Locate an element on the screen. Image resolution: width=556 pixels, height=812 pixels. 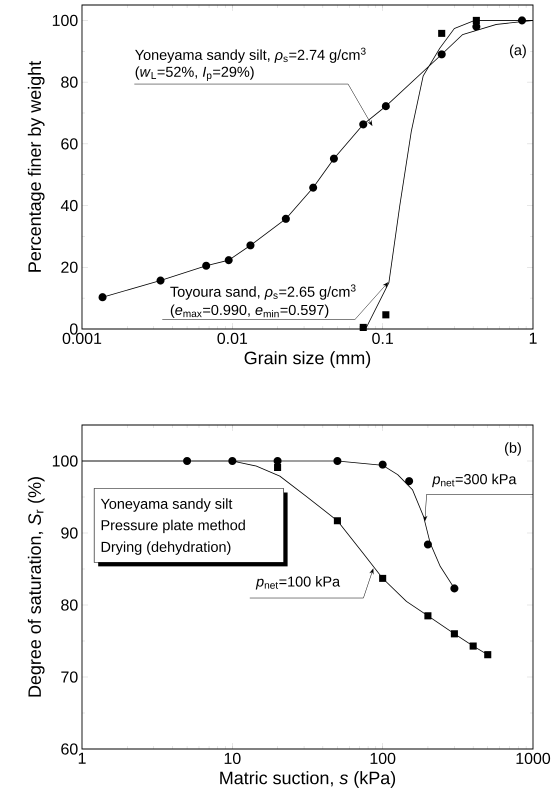
annotation: (b) is located at coordinates (513, 449).